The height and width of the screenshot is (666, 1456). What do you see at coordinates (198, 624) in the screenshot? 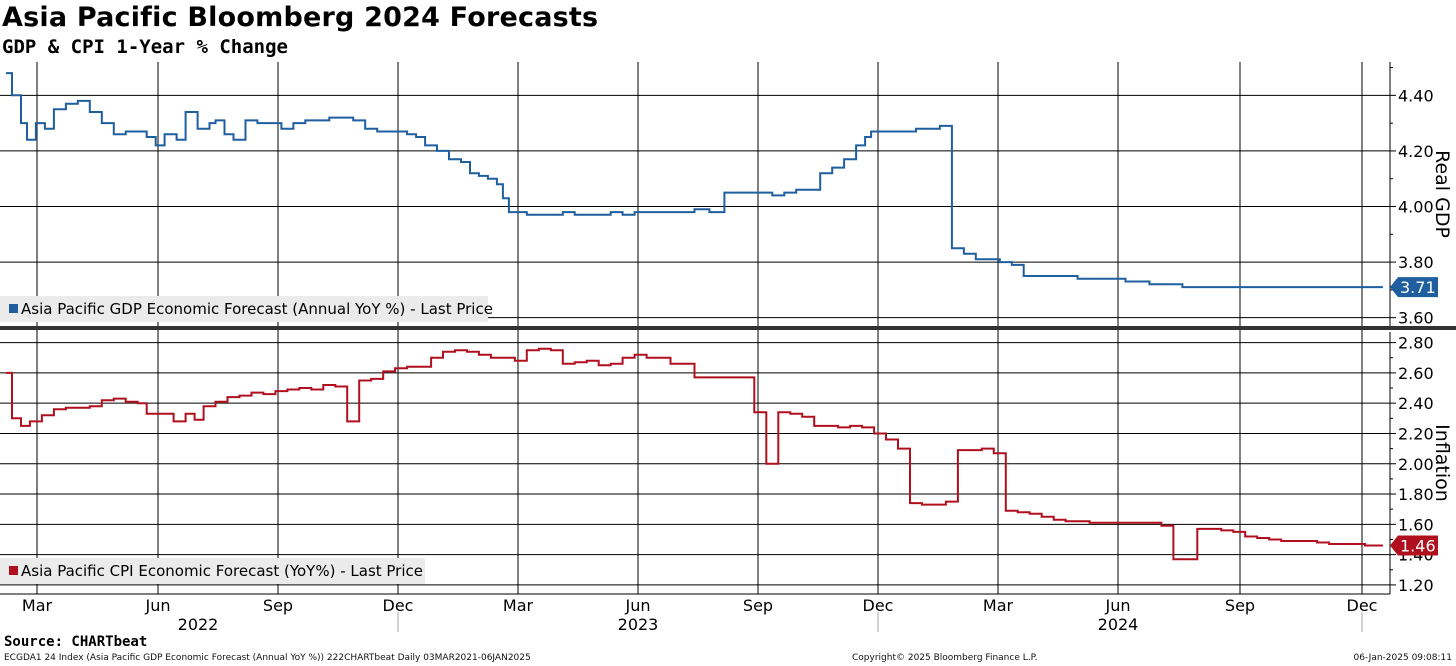
I see `x-year-label: 2022` at bounding box center [198, 624].